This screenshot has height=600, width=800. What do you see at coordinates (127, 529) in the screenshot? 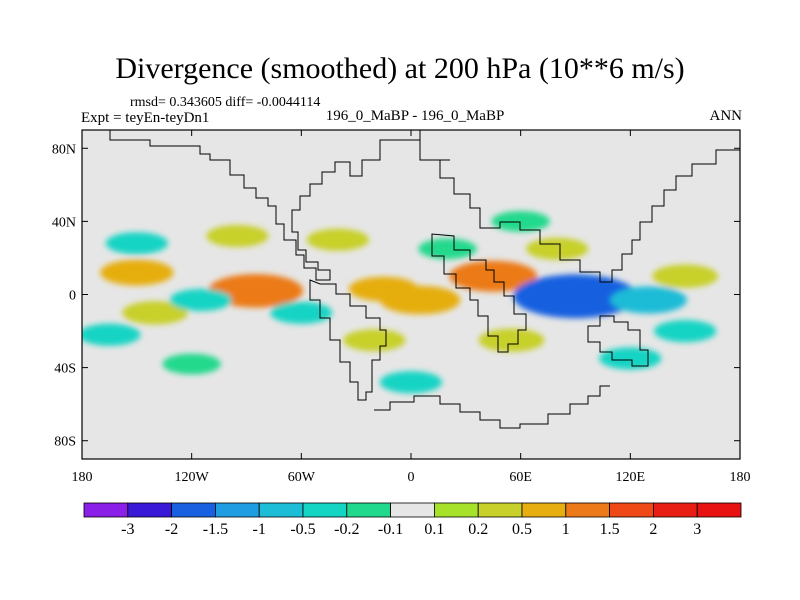
I see `colorbar-label: -3` at bounding box center [127, 529].